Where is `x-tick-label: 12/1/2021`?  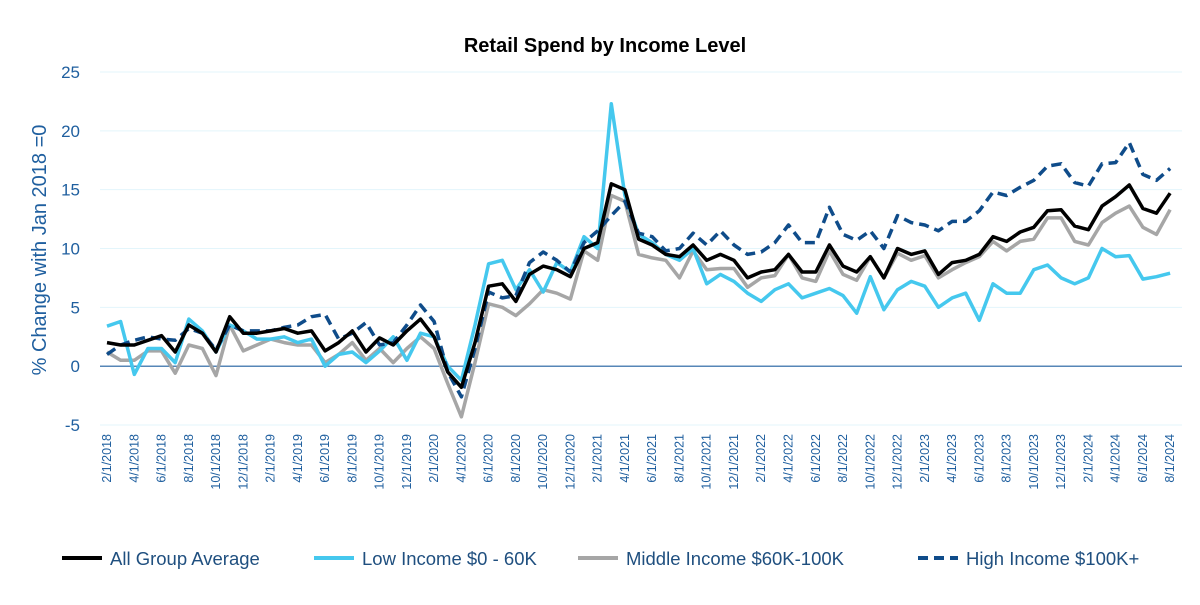 x-tick-label: 12/1/2021 is located at coordinates (734, 462).